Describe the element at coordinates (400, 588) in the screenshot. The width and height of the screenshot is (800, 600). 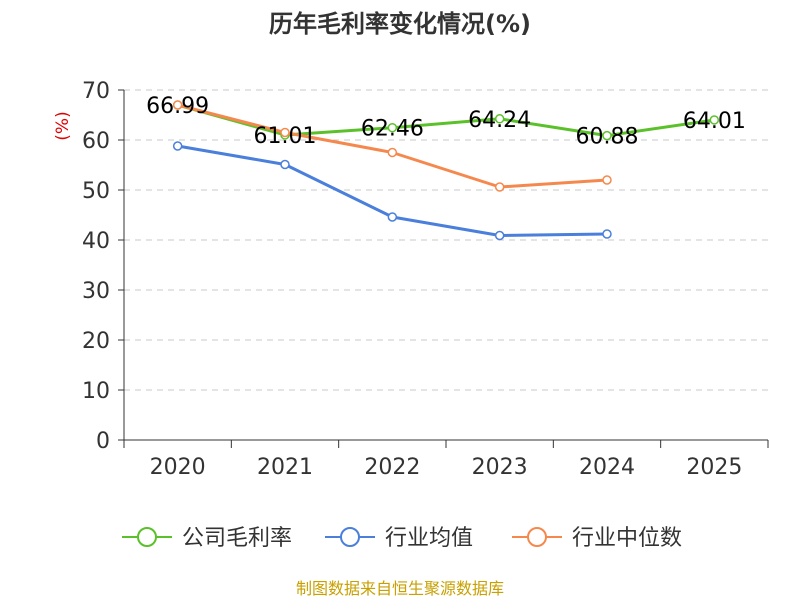
I see `source-note: 制图数据来自恒生聚源数据库` at that location.